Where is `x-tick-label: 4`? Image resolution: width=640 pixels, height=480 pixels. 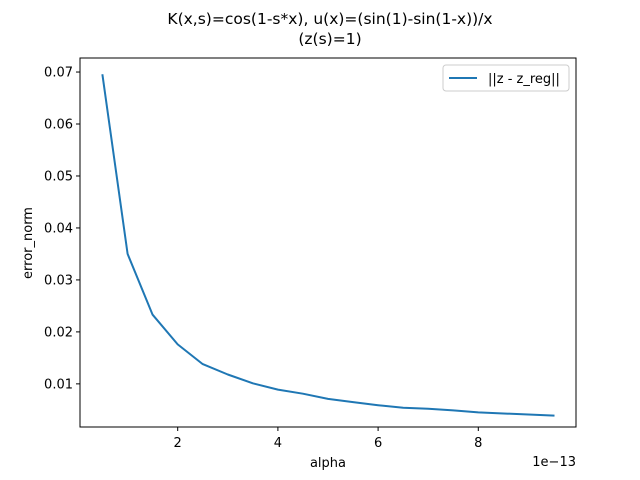
x-tick-label: 4 is located at coordinates (278, 443).